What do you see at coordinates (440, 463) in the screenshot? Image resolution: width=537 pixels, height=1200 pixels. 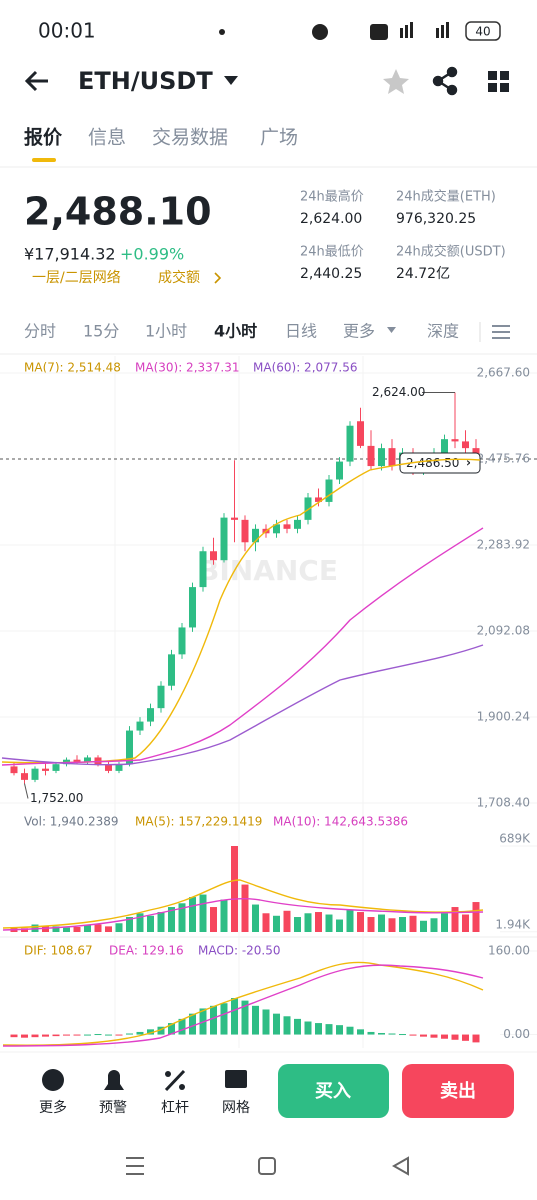 I see `current-price-box` at bounding box center [440, 463].